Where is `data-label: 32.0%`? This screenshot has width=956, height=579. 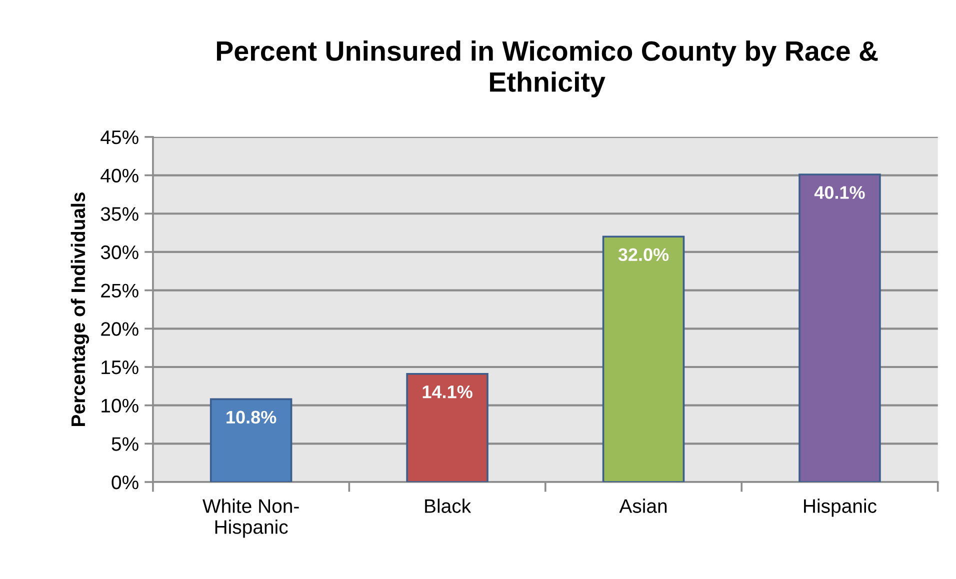
data-label: 32.0% is located at coordinates (643, 255).